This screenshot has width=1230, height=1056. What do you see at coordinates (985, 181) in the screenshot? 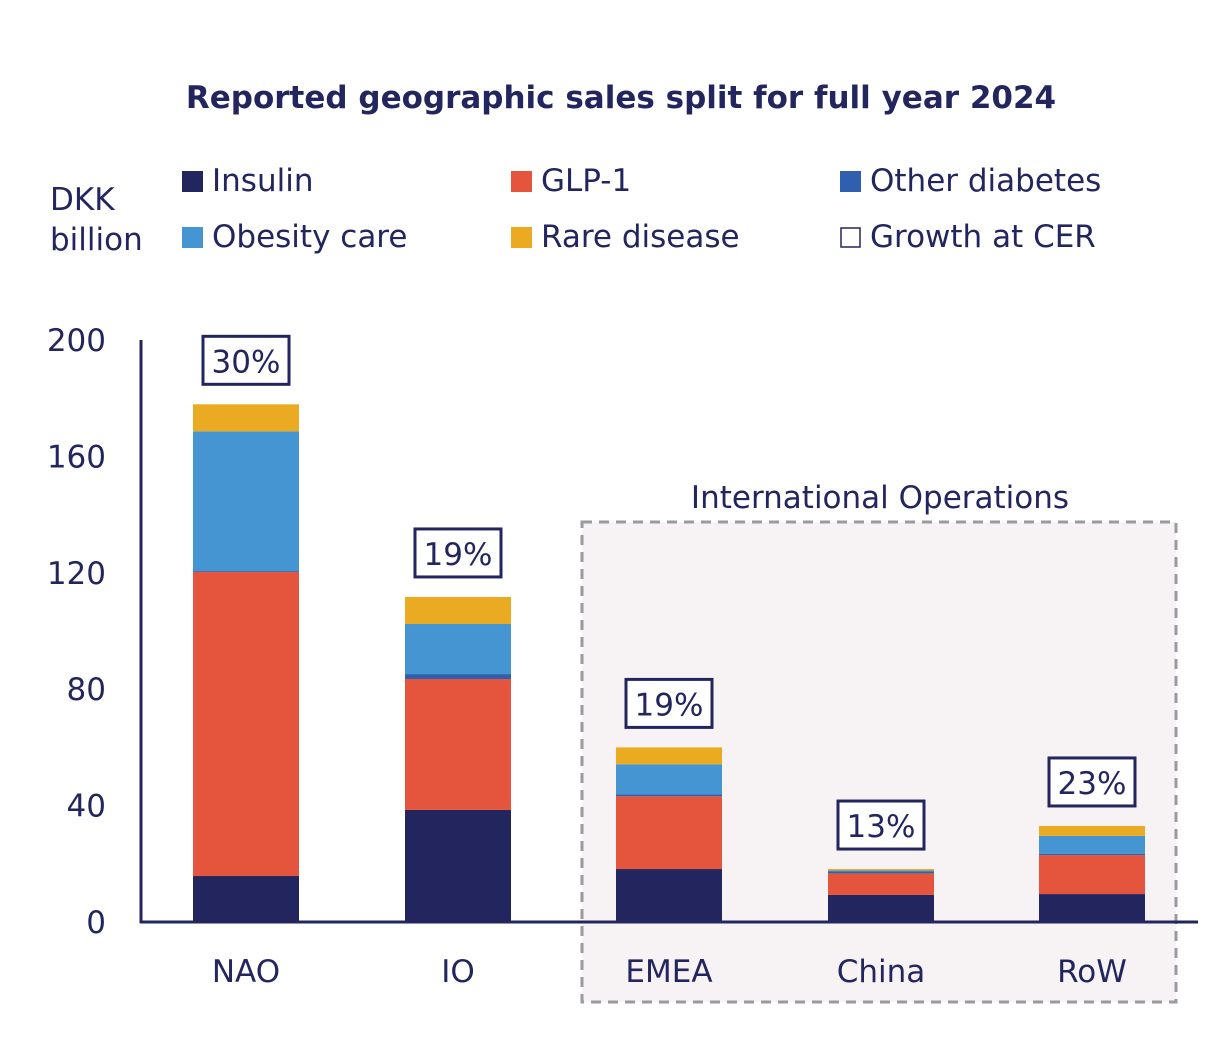
I see `legend-label: Other diabetes` at bounding box center [985, 181].